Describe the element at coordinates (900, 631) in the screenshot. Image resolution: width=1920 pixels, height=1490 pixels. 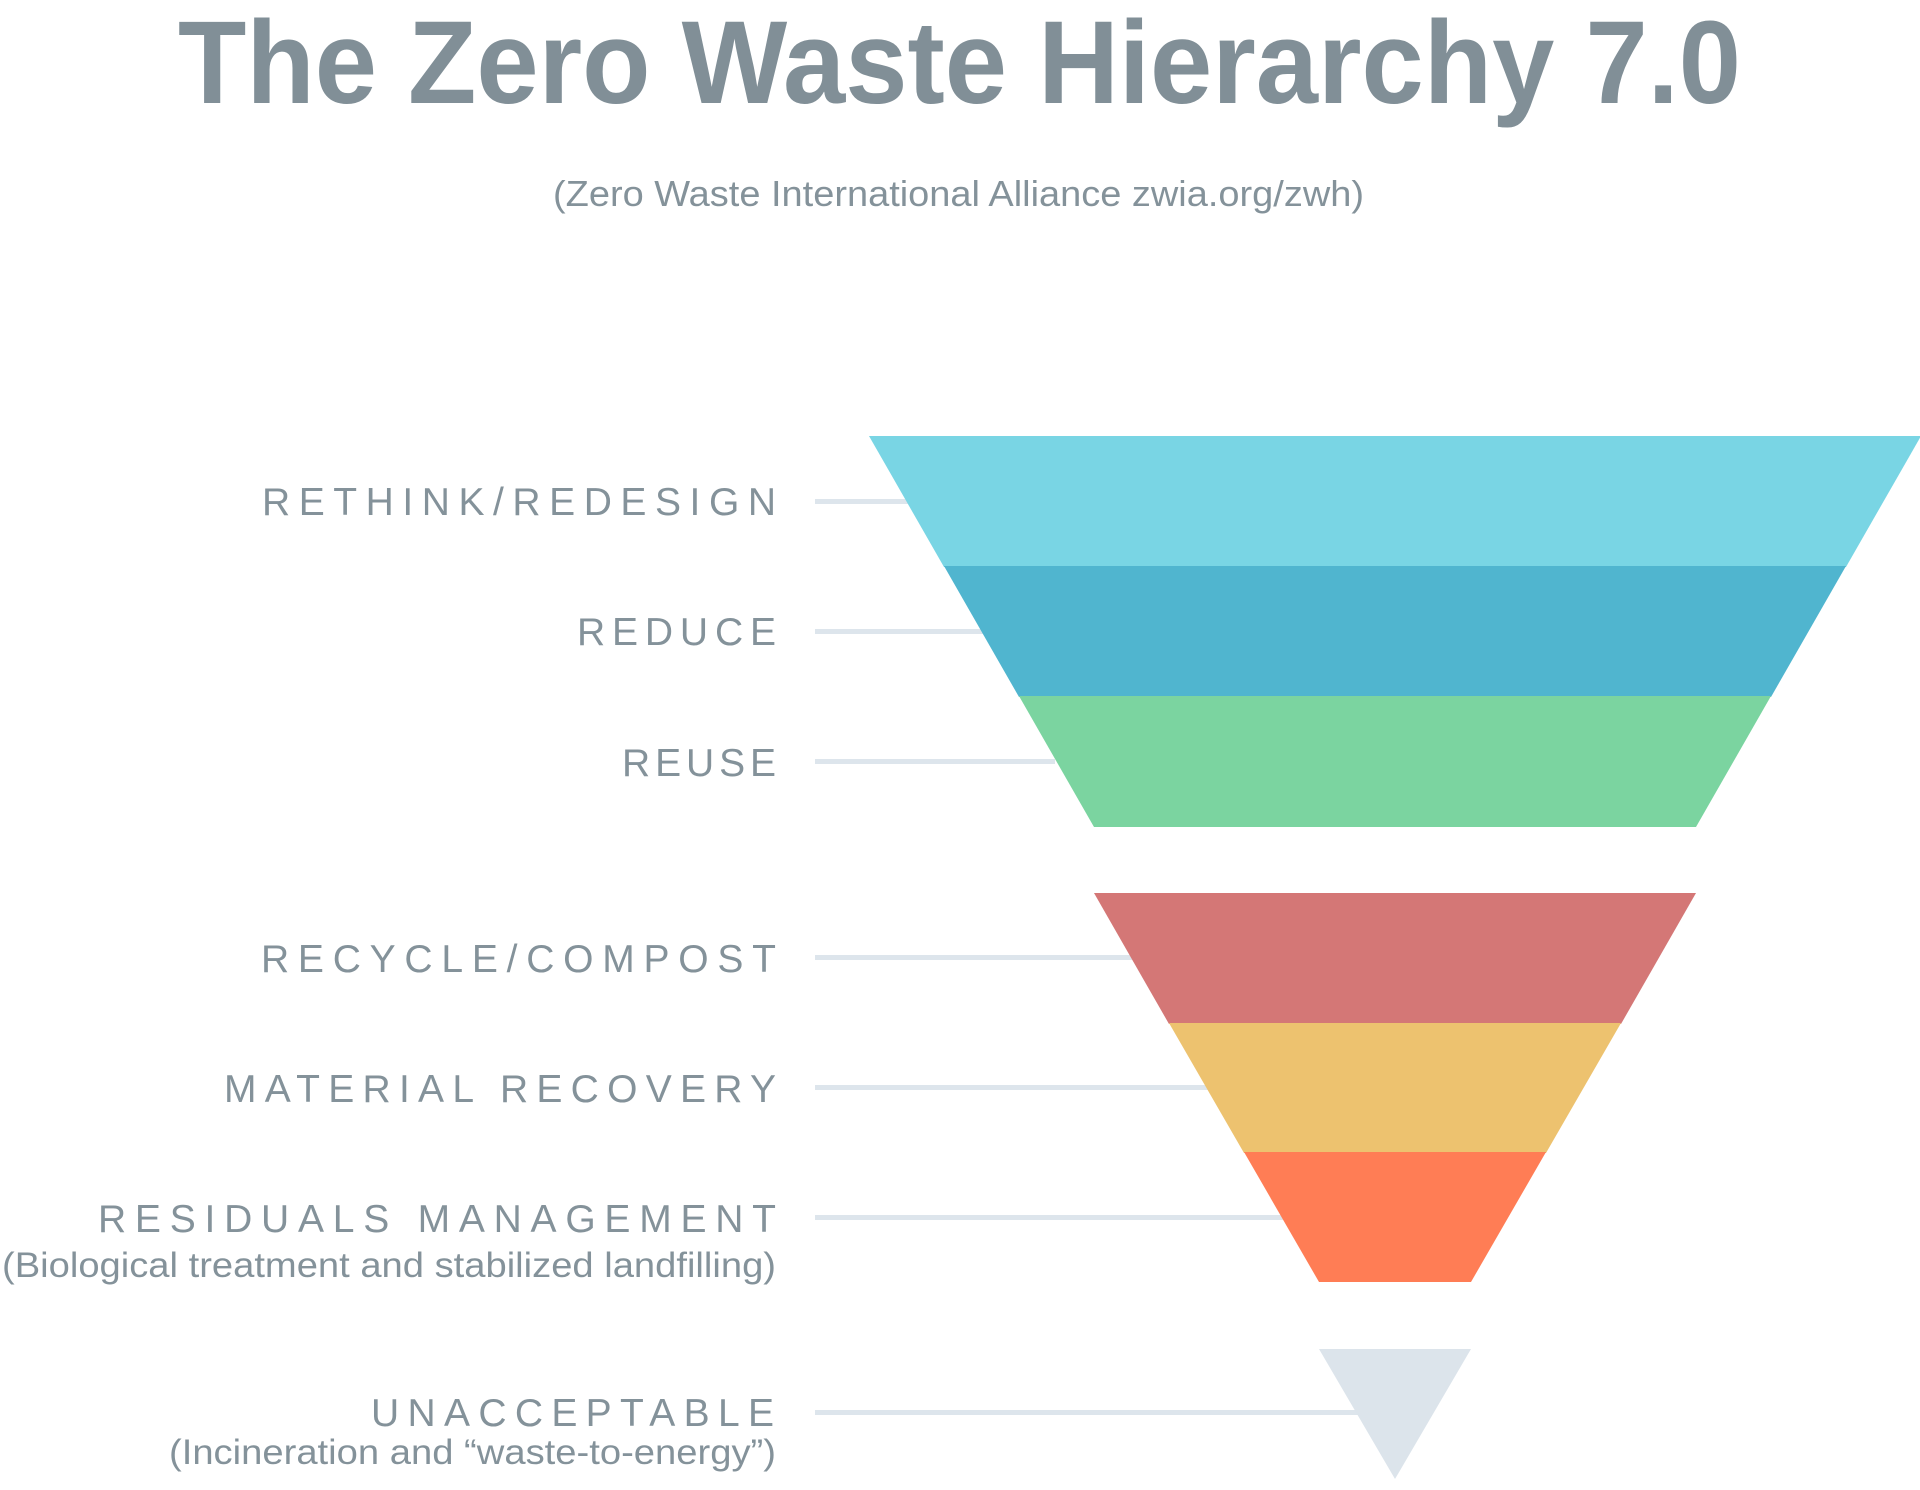
I see `leader-line-reduce` at that location.